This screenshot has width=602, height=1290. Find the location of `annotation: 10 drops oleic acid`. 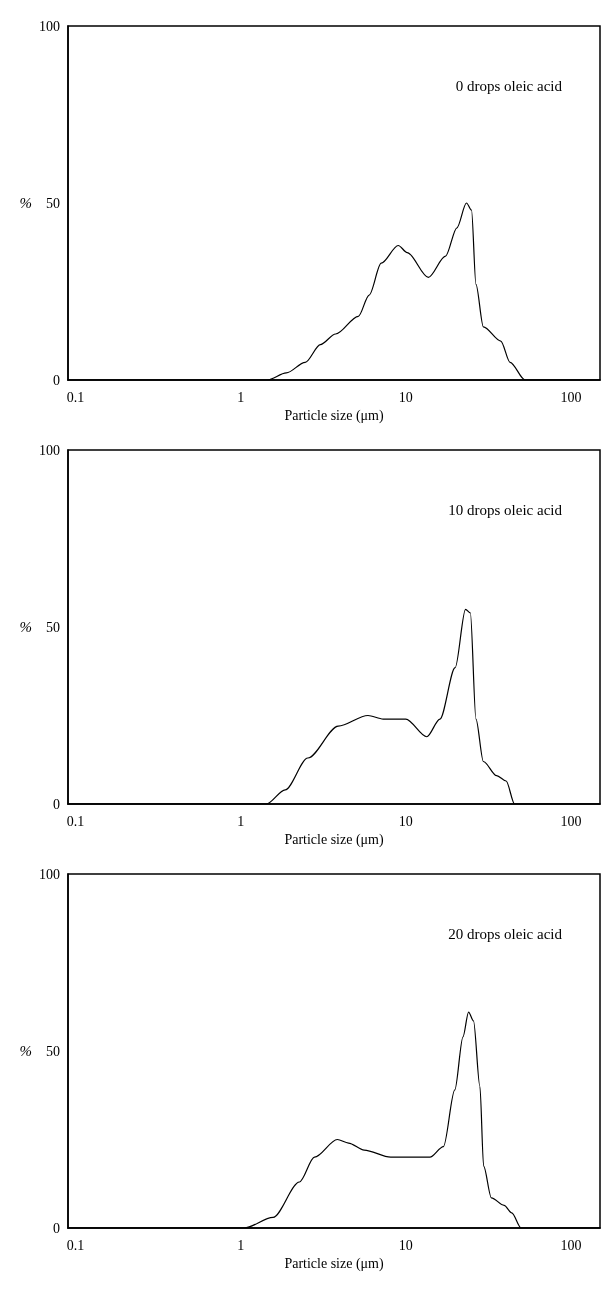

annotation: 10 drops oleic acid is located at coordinates (505, 509).